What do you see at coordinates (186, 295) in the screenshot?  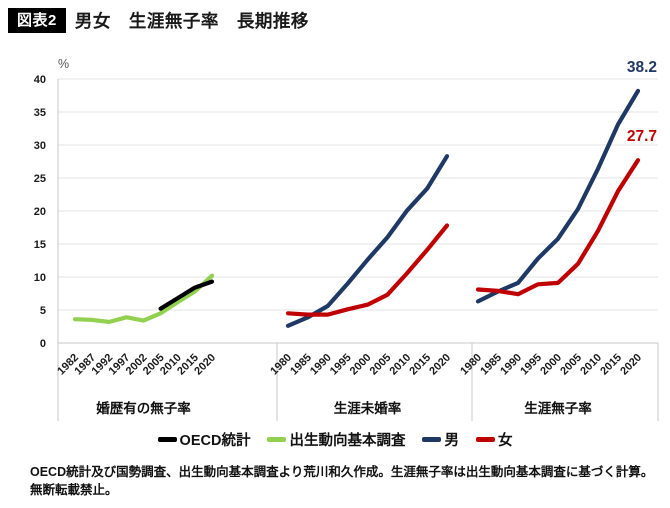 I see `series-line-OECD統計` at bounding box center [186, 295].